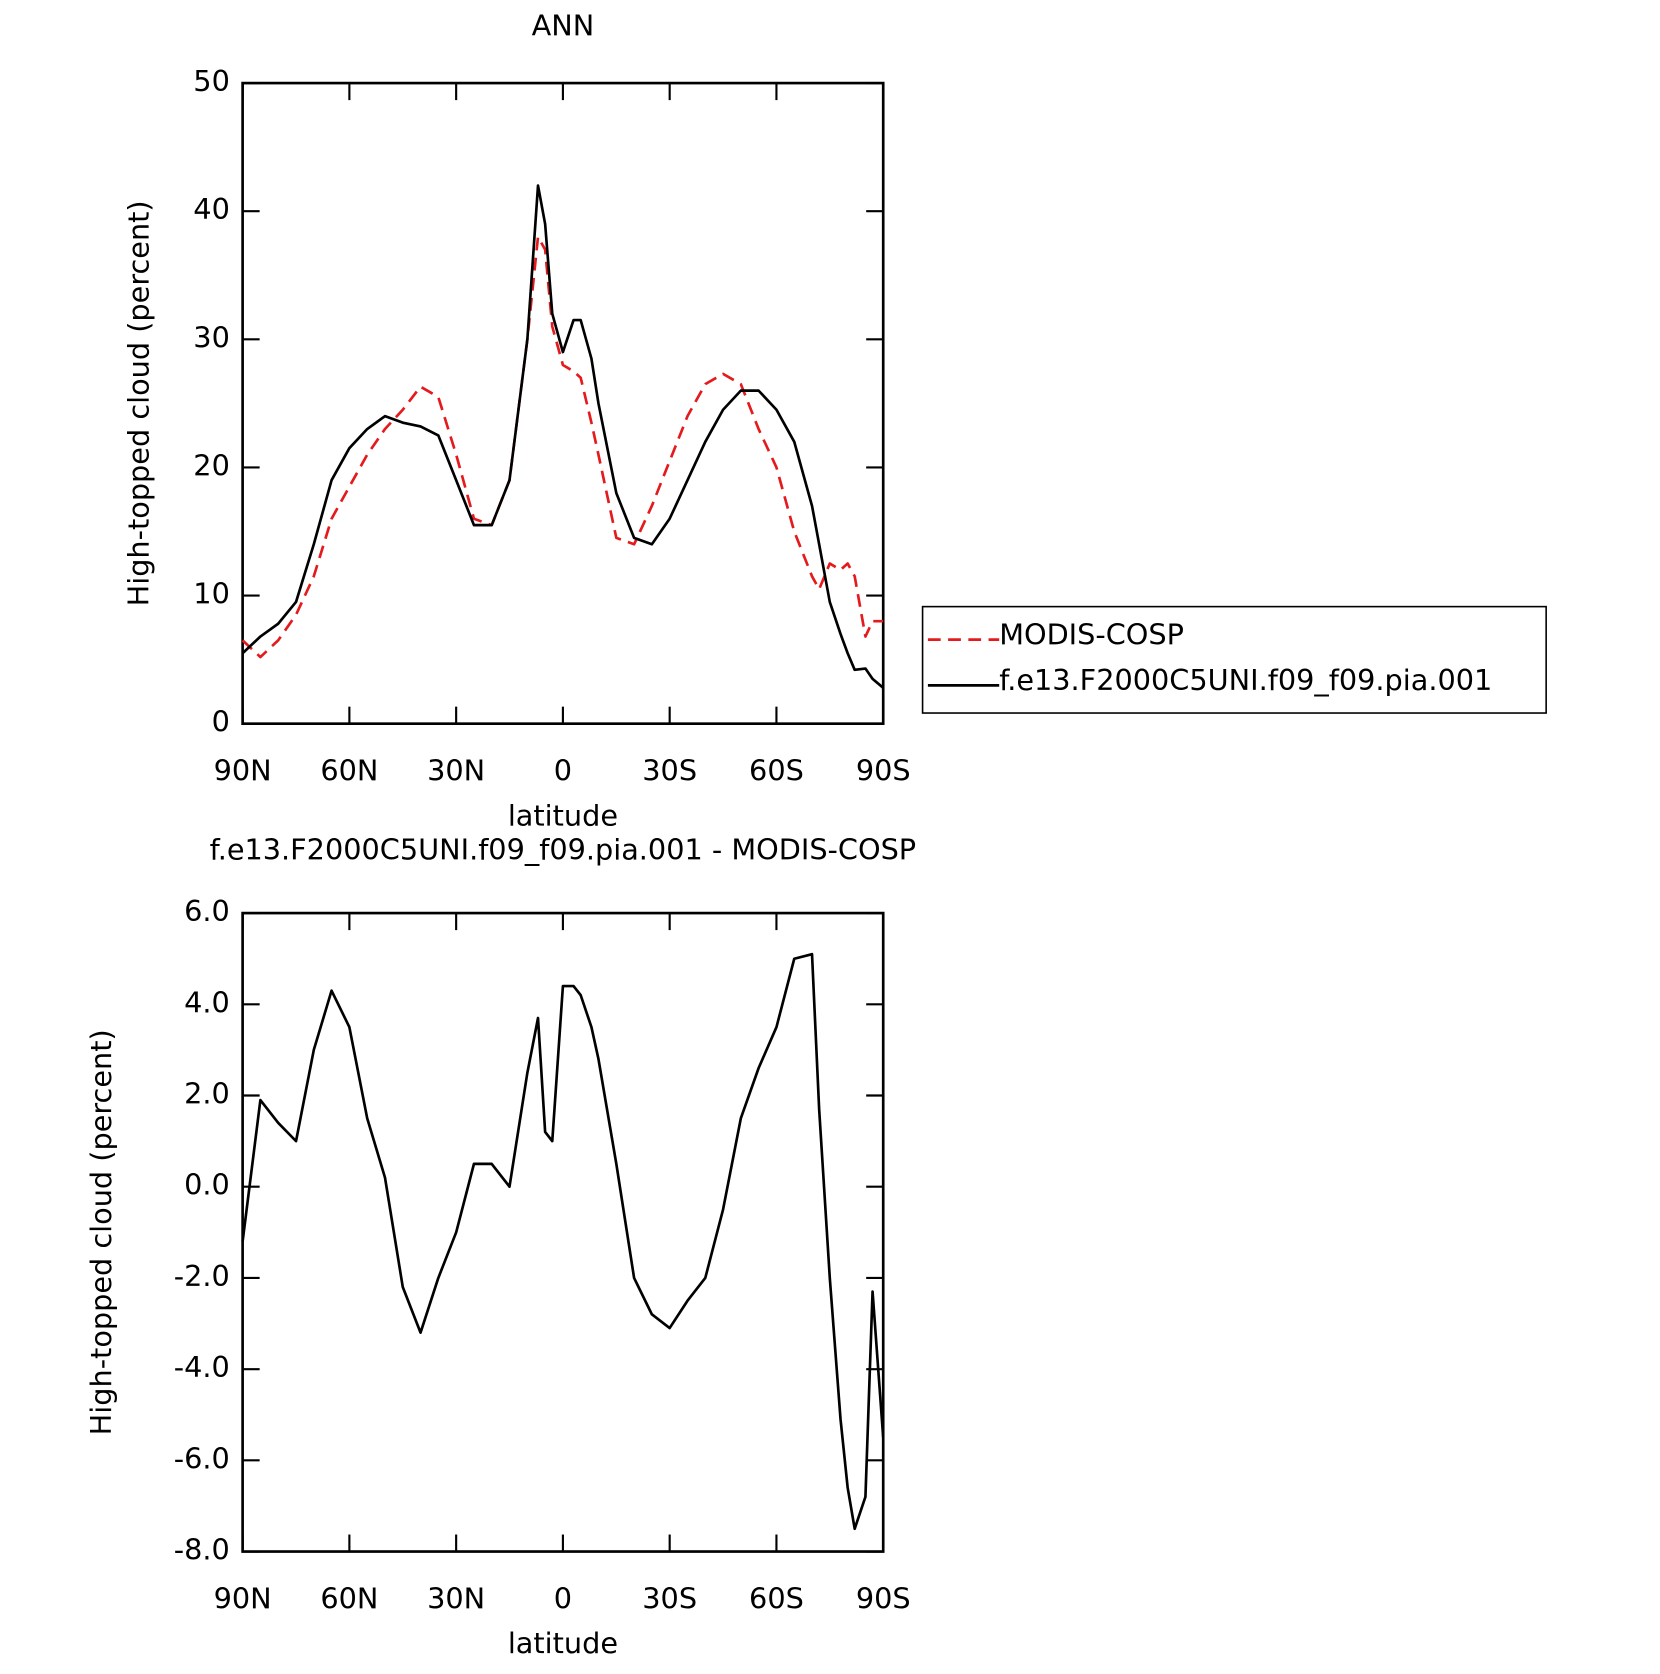  What do you see at coordinates (211, 81) in the screenshot?
I see `y-tick-label: 50` at bounding box center [211, 81].